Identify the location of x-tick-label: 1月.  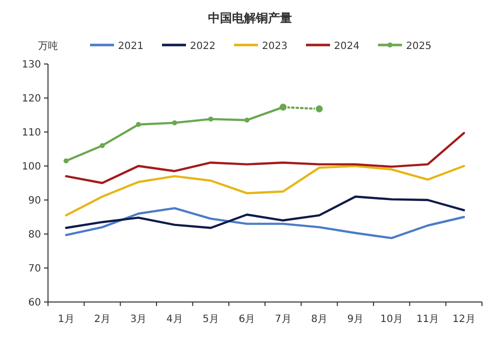
(66, 319).